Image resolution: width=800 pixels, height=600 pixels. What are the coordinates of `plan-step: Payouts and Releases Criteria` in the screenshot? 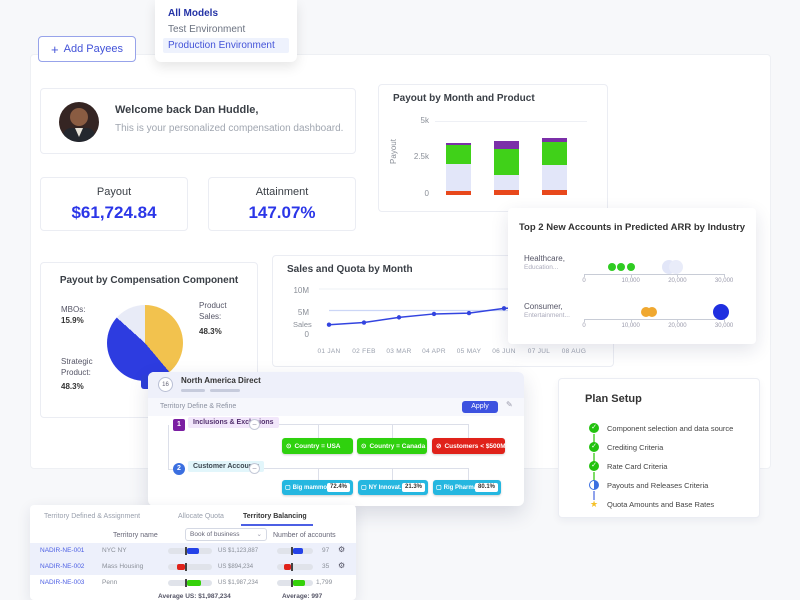 It's located at (659, 486).